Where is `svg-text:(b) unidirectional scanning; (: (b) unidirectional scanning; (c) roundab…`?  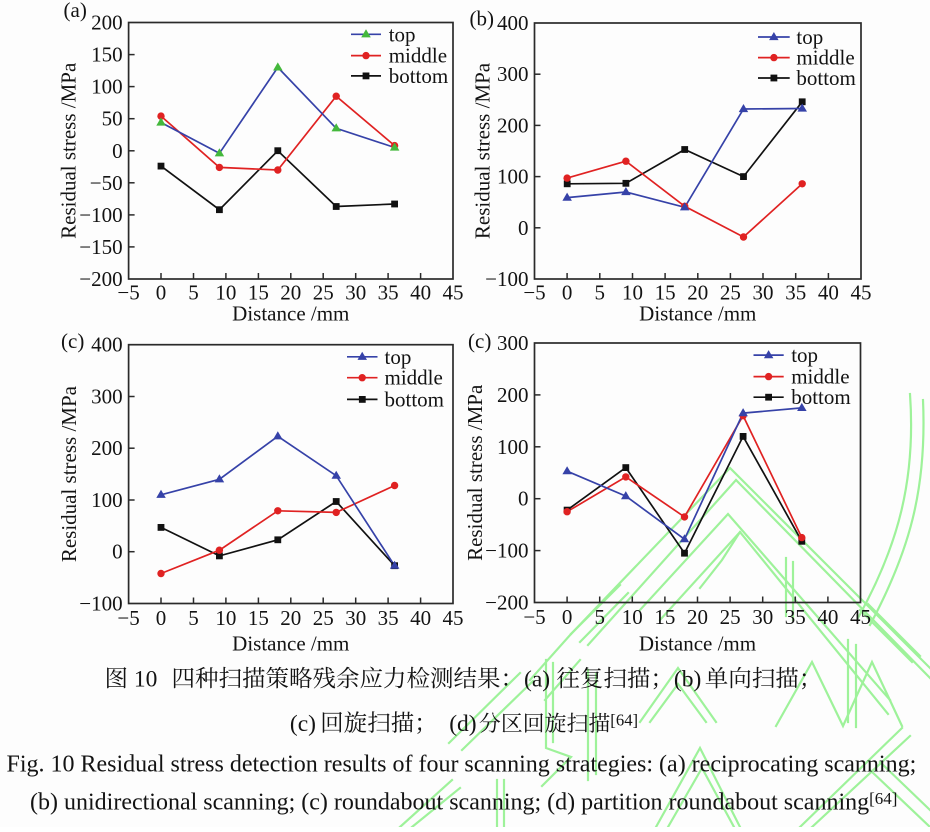
svg-text:(b) unidirectional scanning; (: (b) unidirectional scanning; (c) roundab… is located at coordinates (449, 803).